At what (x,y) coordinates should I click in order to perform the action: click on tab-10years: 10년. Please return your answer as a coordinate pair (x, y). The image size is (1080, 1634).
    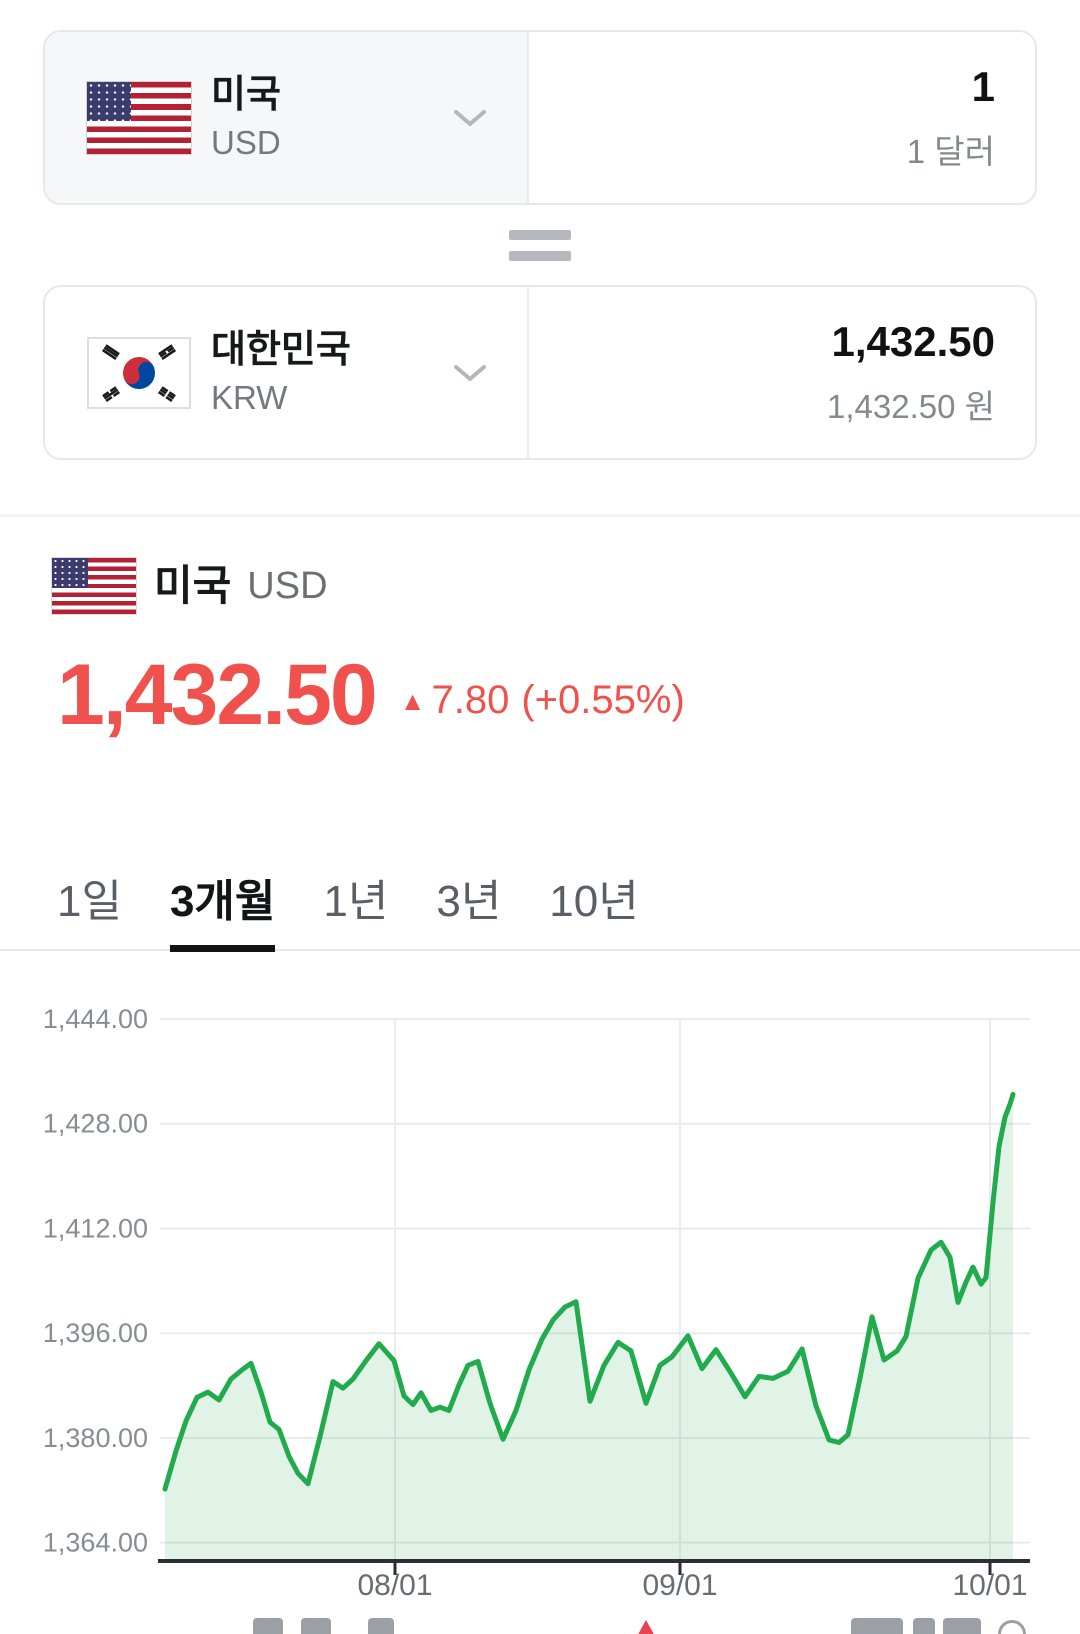
    Looking at the image, I should click on (594, 901).